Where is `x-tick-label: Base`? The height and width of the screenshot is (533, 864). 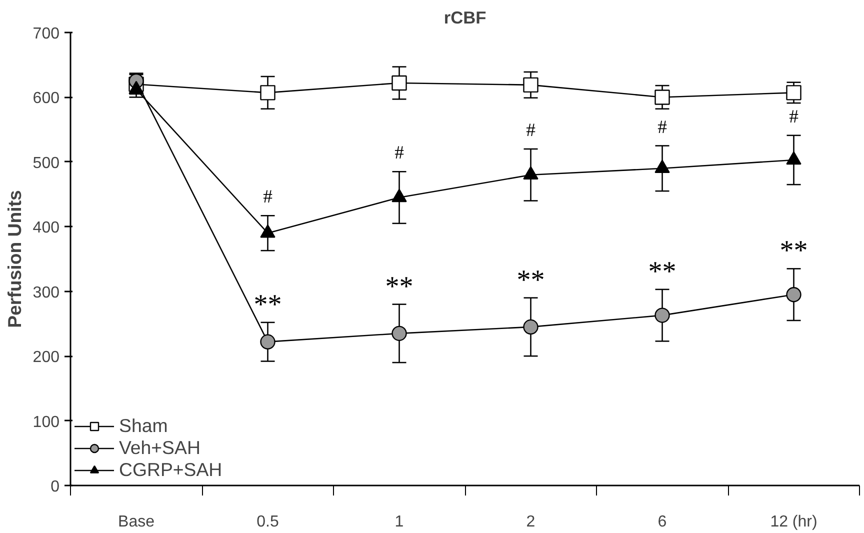
x-tick-label: Base is located at coordinates (136, 522).